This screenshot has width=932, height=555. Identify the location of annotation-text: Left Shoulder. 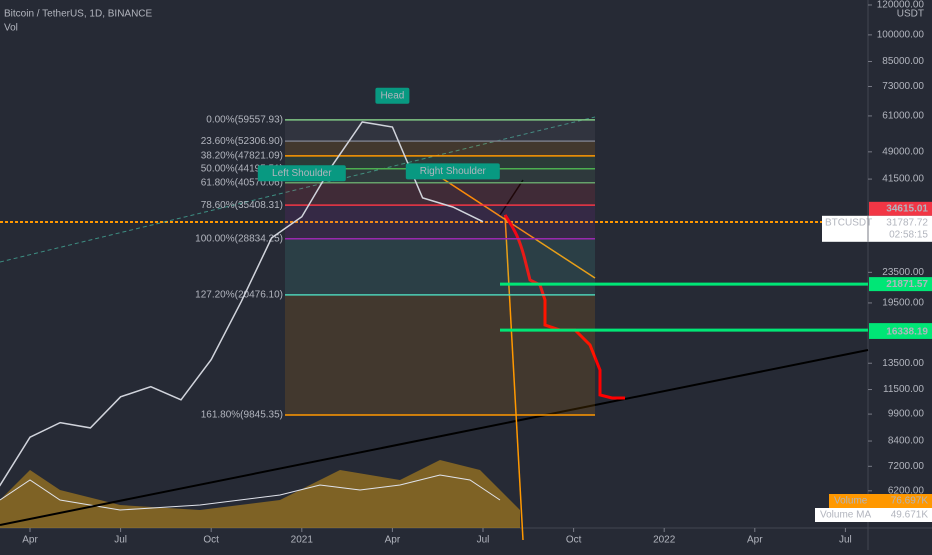
(302, 173).